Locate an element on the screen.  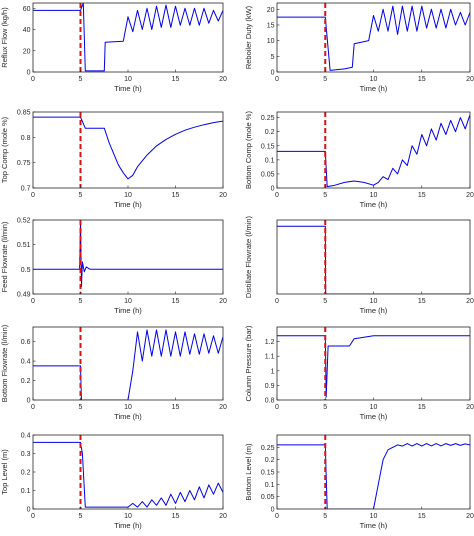
y-tick-label: 0.15 is located at coordinates (268, 146).